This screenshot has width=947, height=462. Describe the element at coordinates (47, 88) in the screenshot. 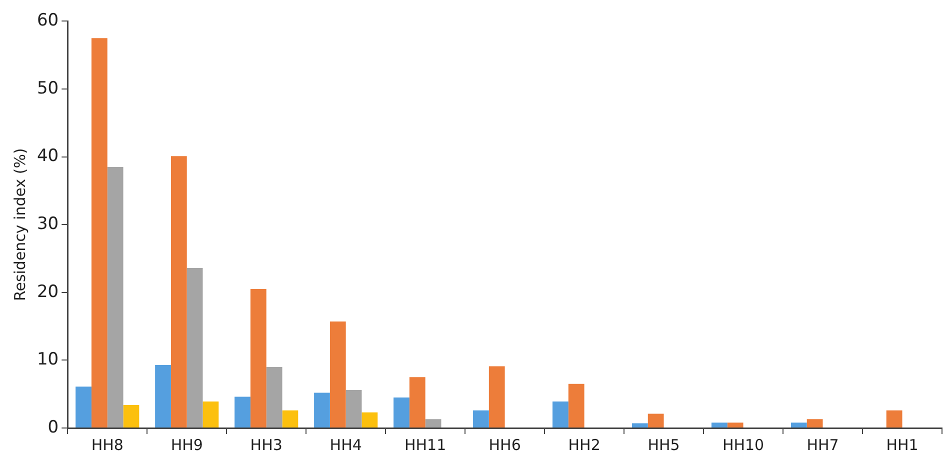

I see `y-tick-label: 50` at that location.